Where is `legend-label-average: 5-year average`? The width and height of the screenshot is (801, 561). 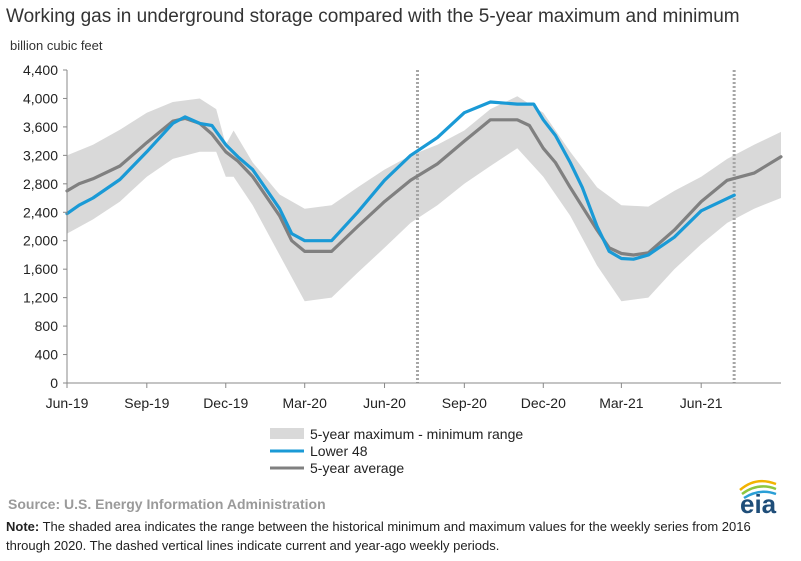 legend-label-average: 5-year average is located at coordinates (357, 468).